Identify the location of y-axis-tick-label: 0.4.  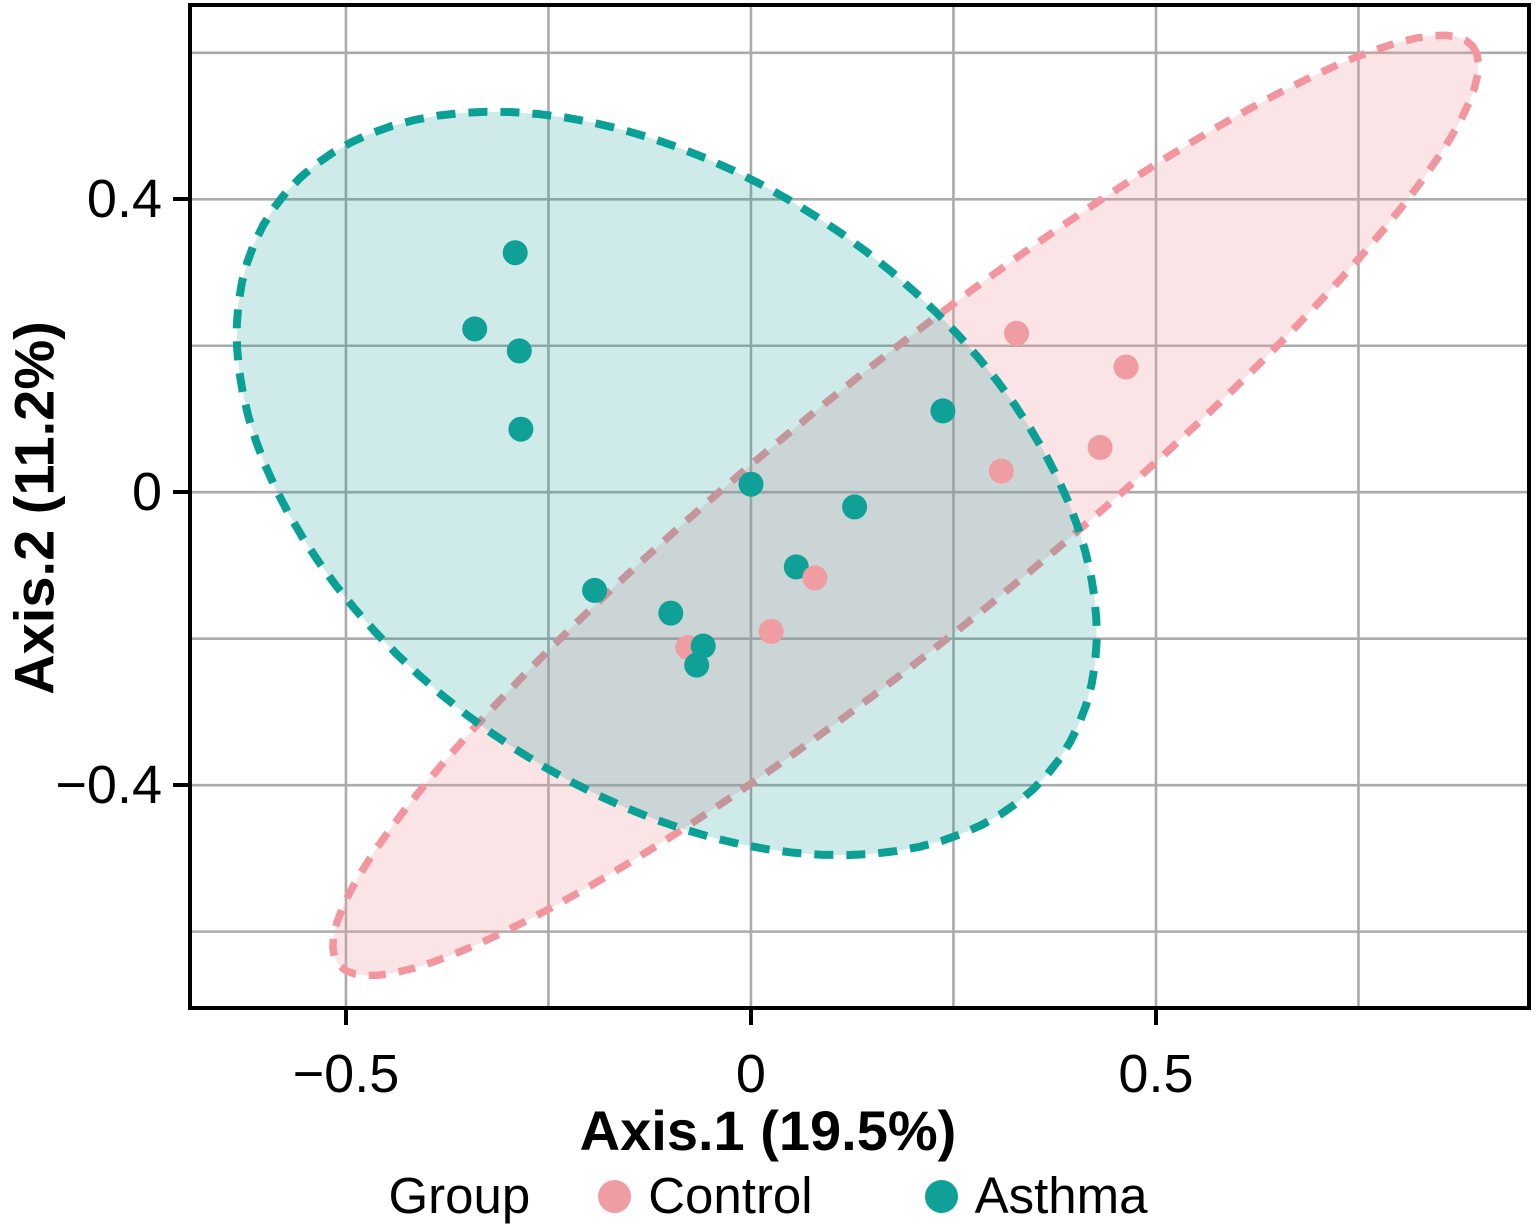
(124, 199).